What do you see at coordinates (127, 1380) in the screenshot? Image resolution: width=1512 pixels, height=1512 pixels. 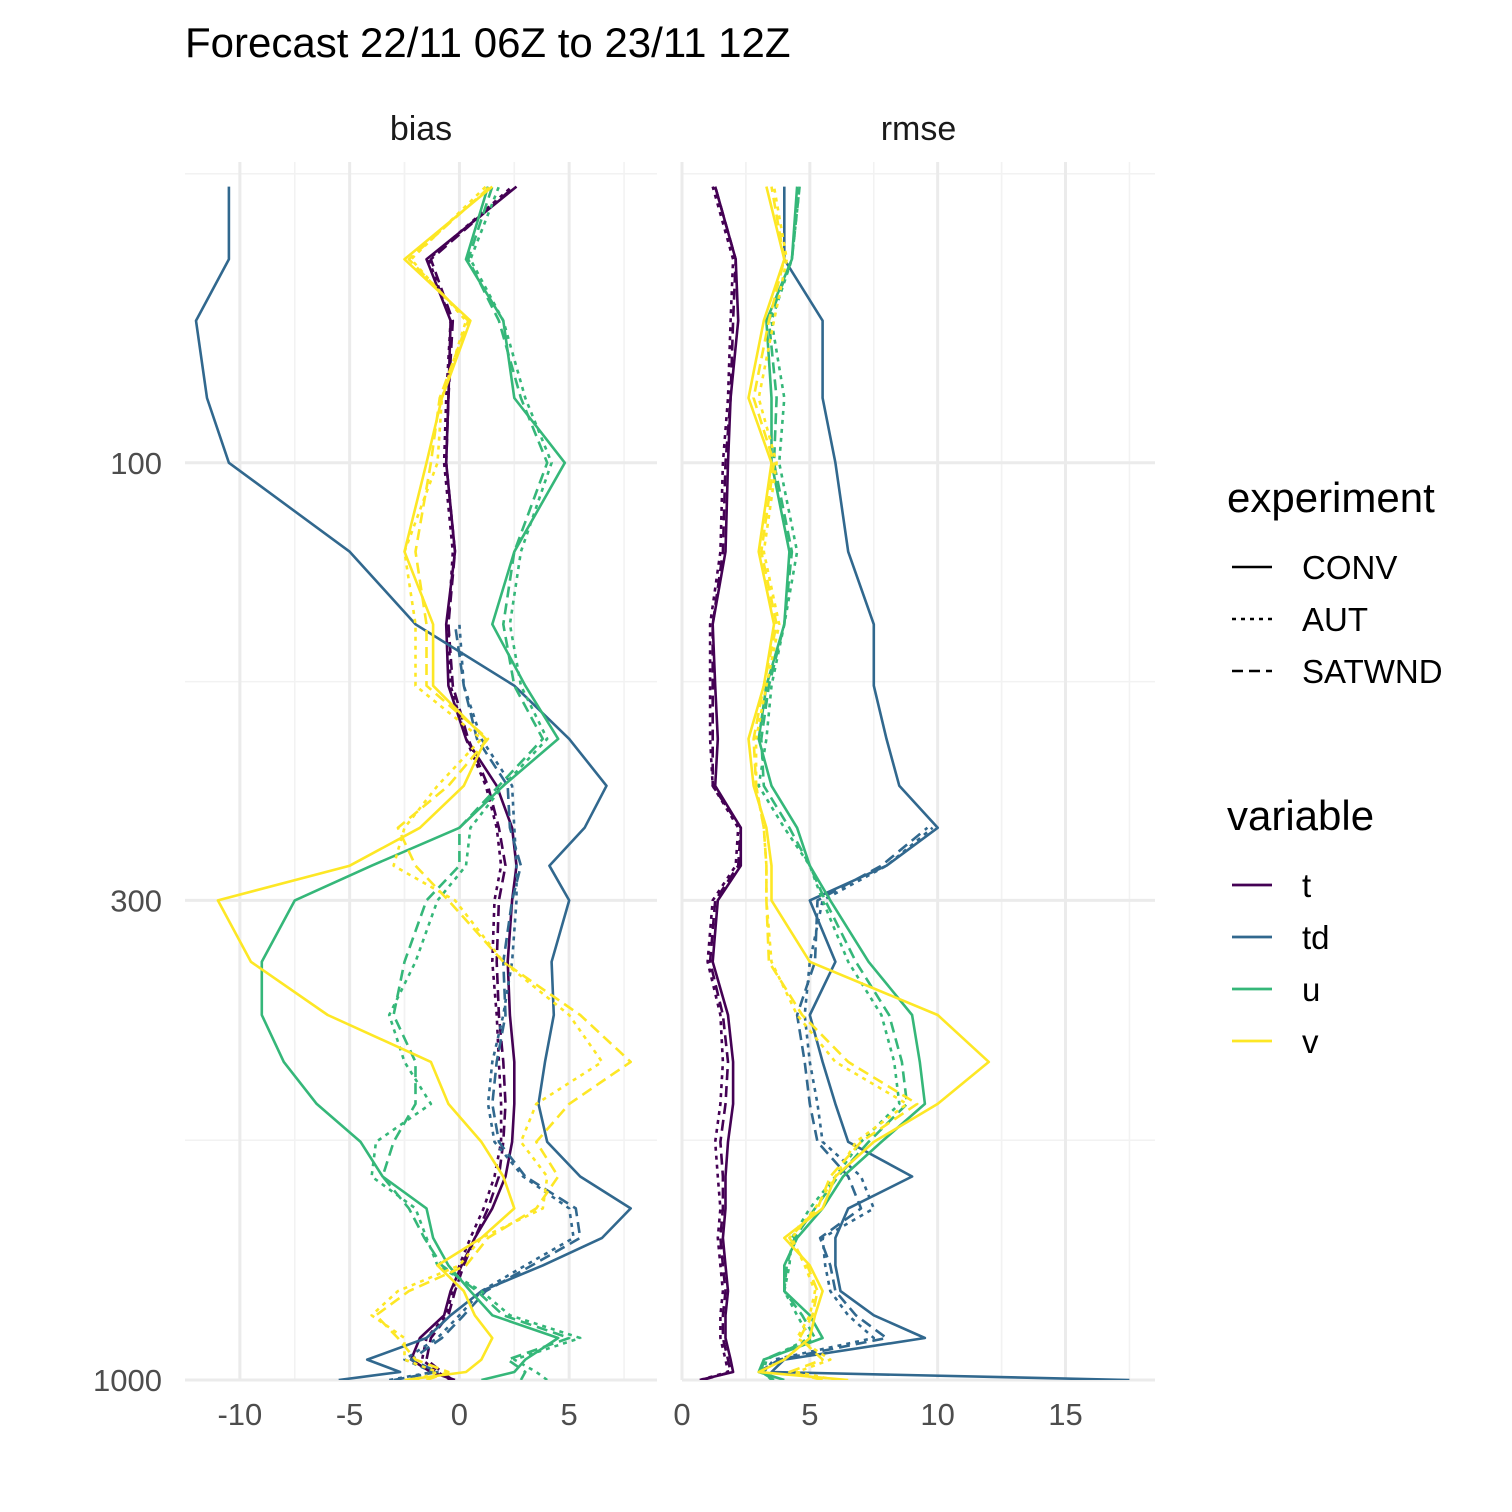 I see `y-tick-label: 1000` at bounding box center [127, 1380].